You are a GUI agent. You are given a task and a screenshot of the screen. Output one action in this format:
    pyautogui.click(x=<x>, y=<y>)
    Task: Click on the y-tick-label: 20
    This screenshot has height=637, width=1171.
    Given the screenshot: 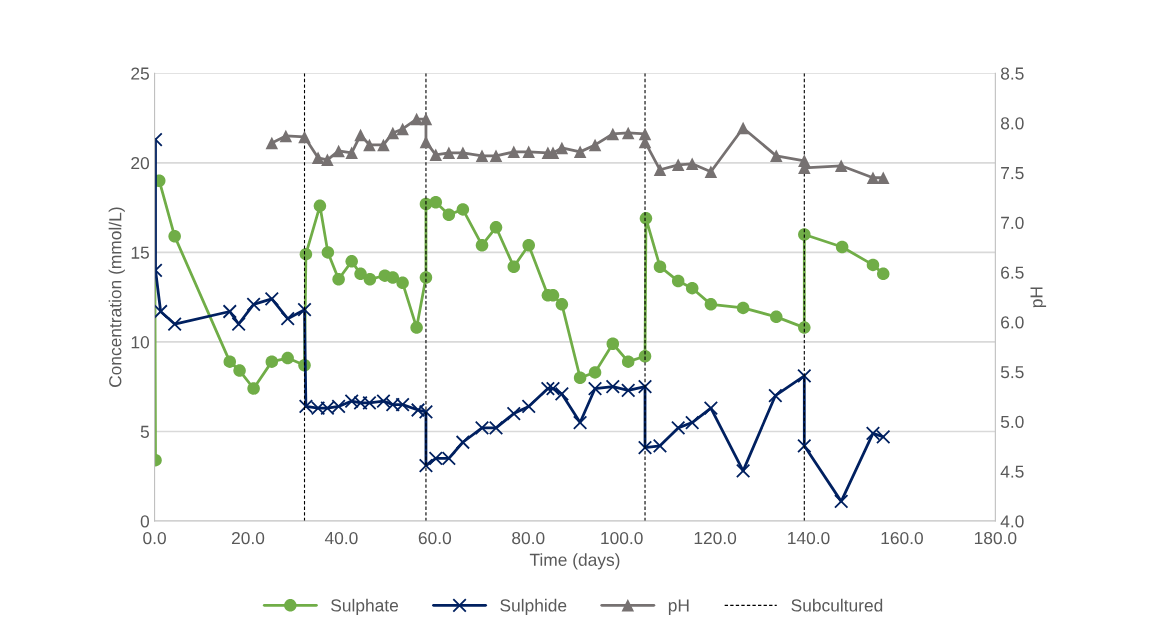 What is the action you would take?
    pyautogui.click(x=140, y=163)
    